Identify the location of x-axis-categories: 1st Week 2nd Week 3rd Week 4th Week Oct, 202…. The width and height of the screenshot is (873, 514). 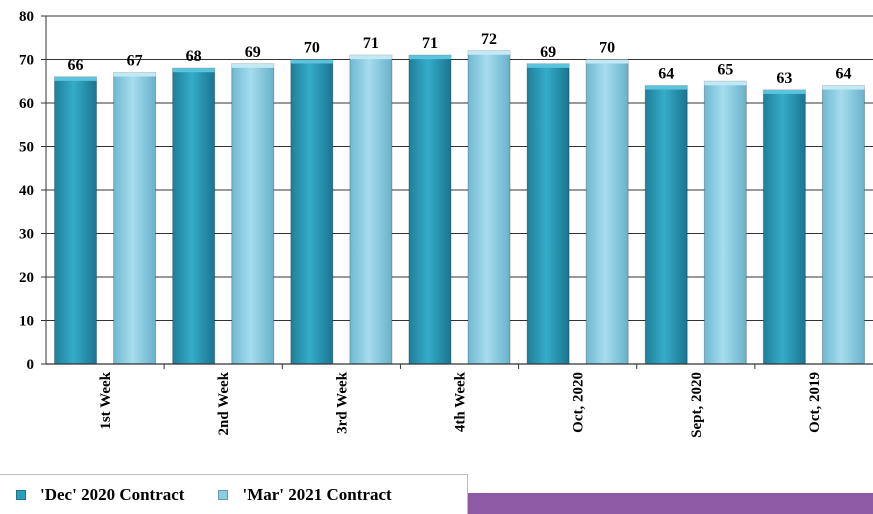
(460, 404).